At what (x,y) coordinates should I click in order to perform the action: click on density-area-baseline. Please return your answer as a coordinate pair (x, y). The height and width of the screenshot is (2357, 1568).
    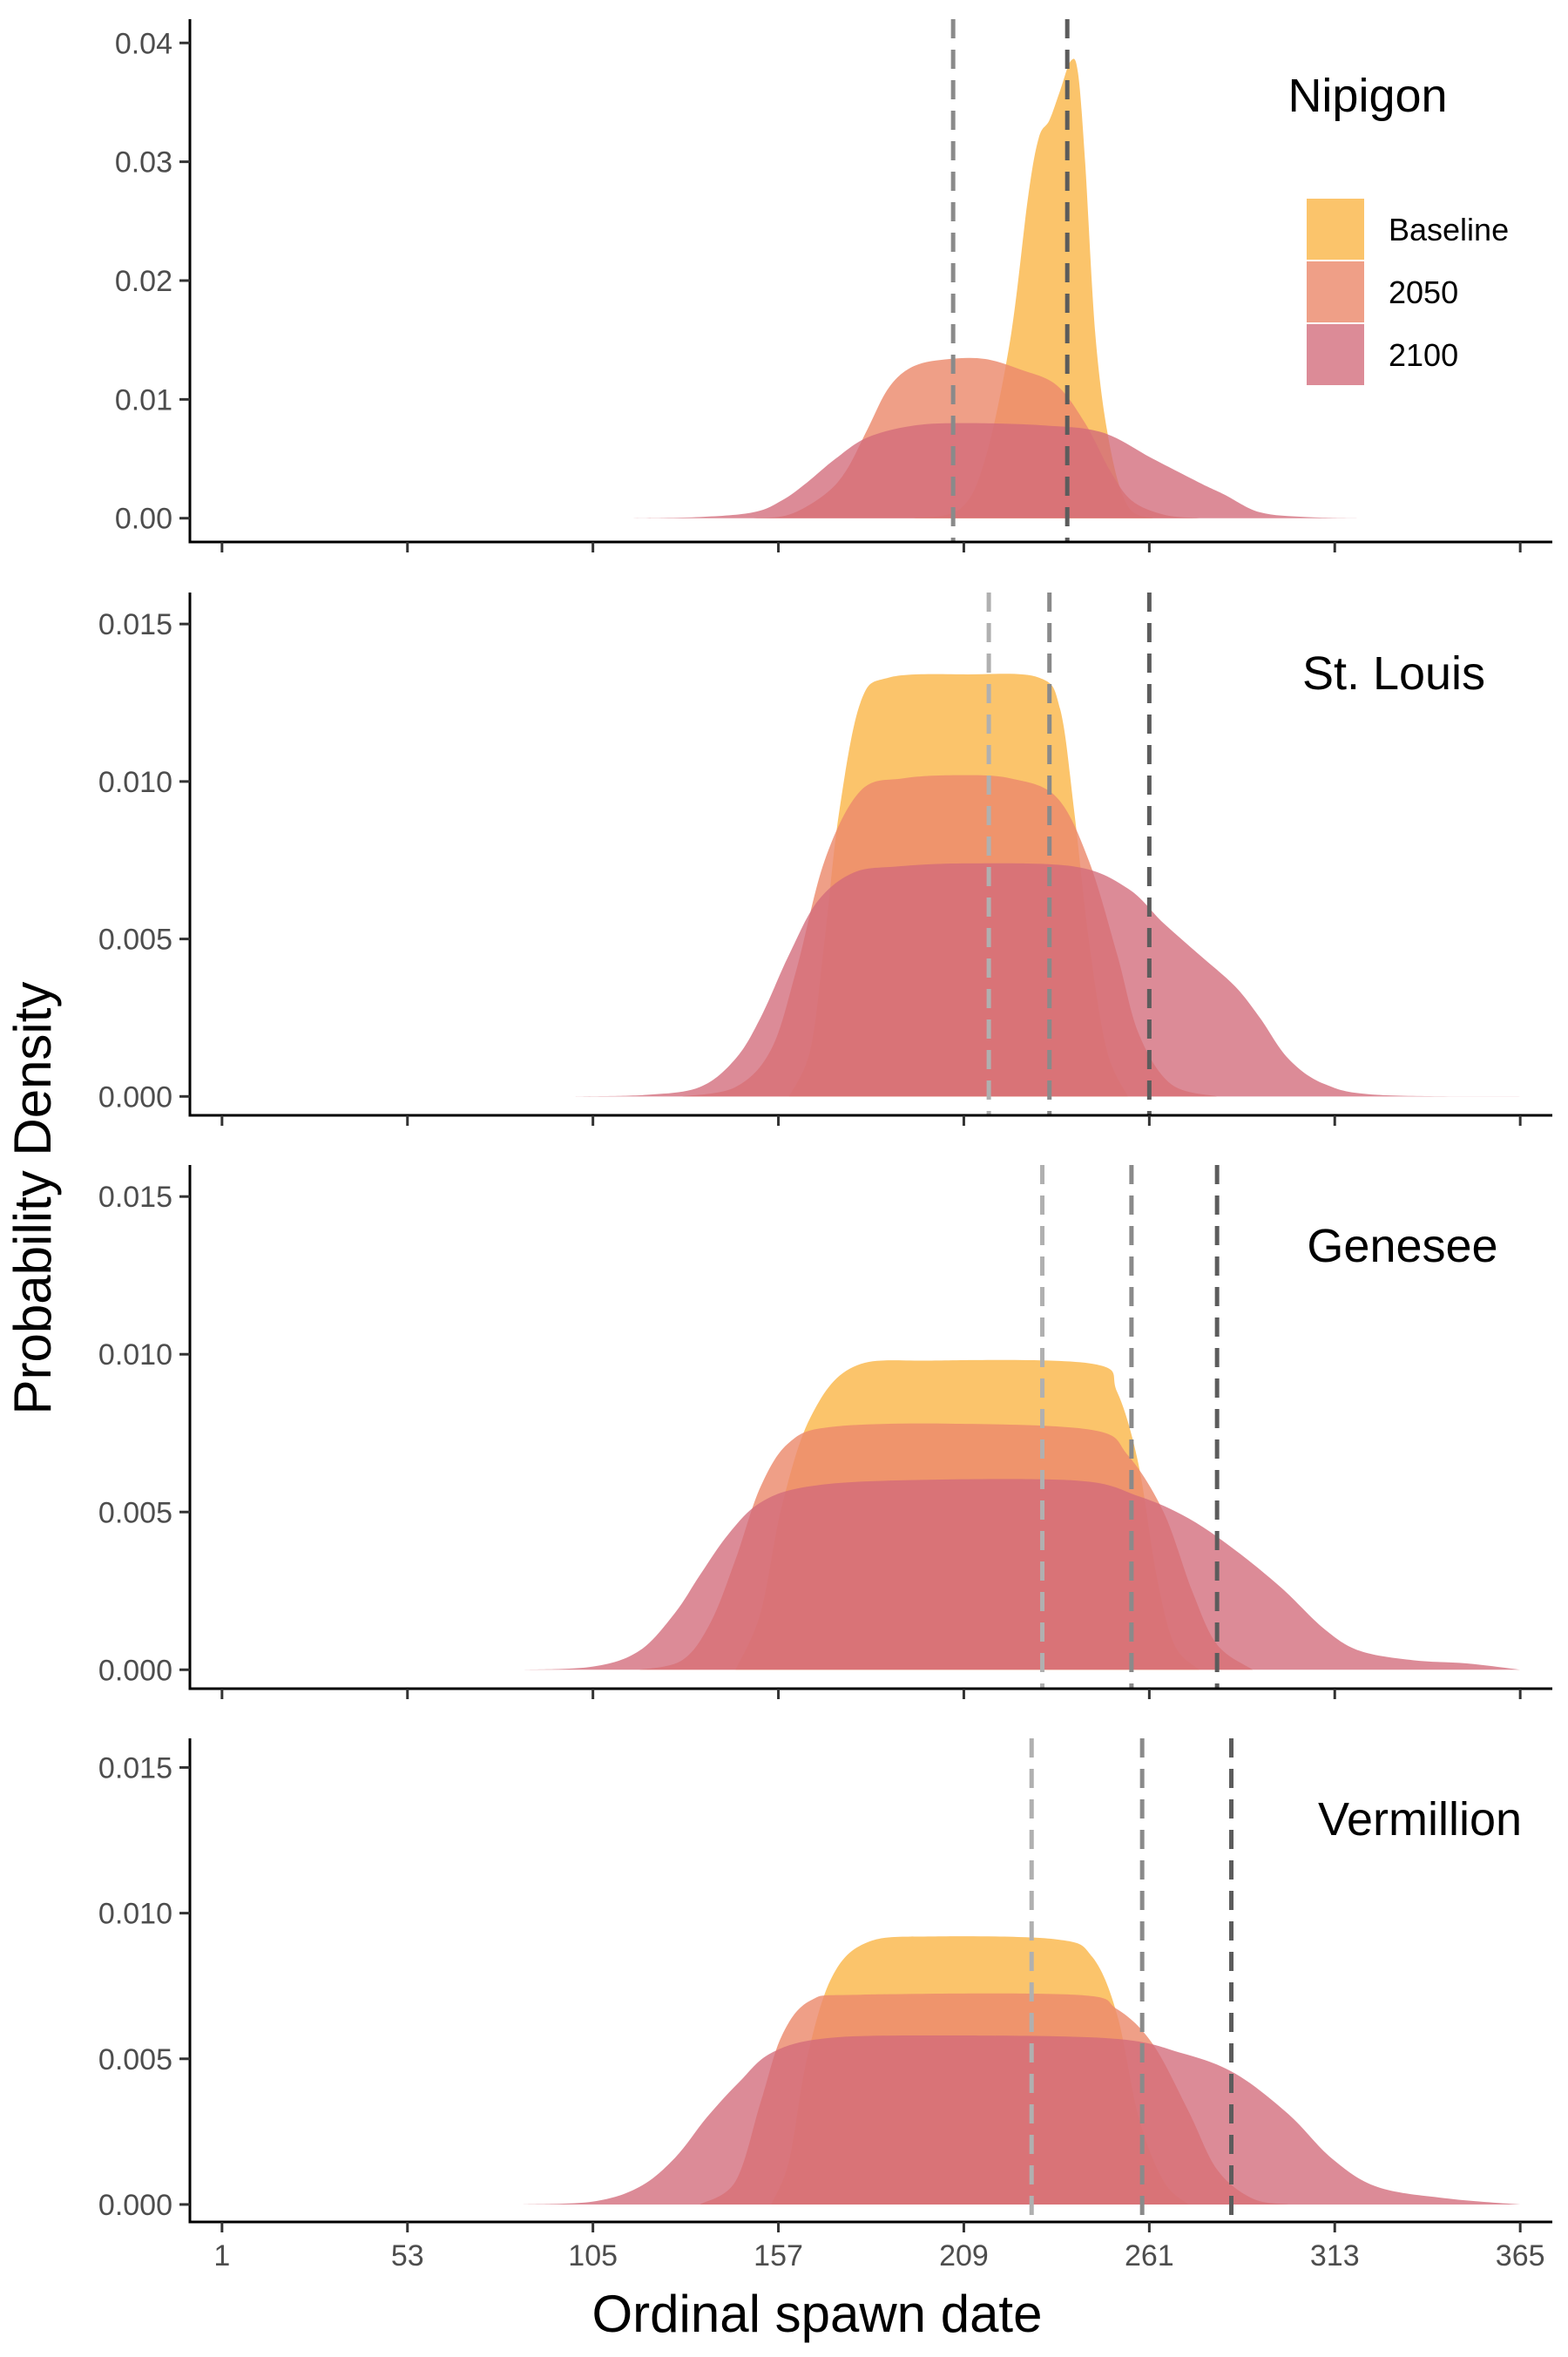
    Looking at the image, I should click on (1034, 288).